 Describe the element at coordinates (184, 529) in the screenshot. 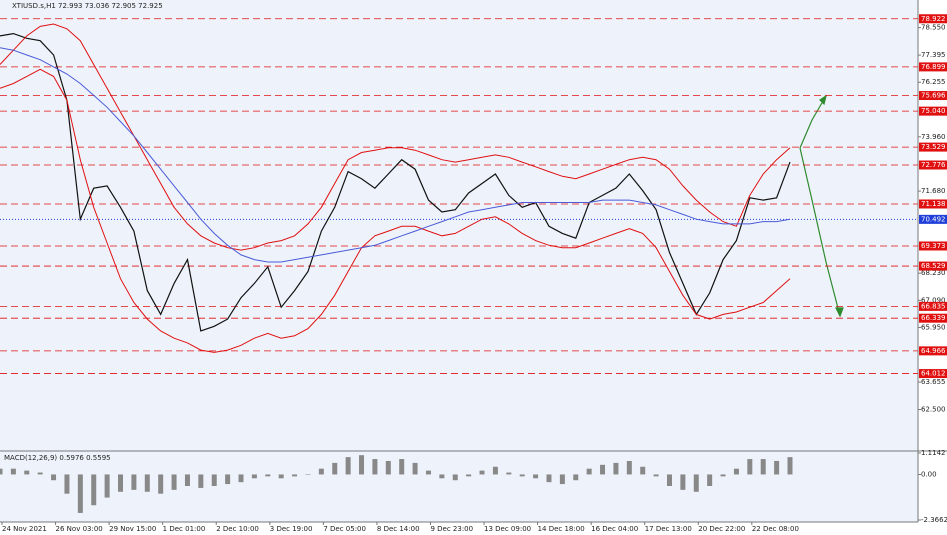

I see `x-tick-label: 1 Dec 01:00` at that location.